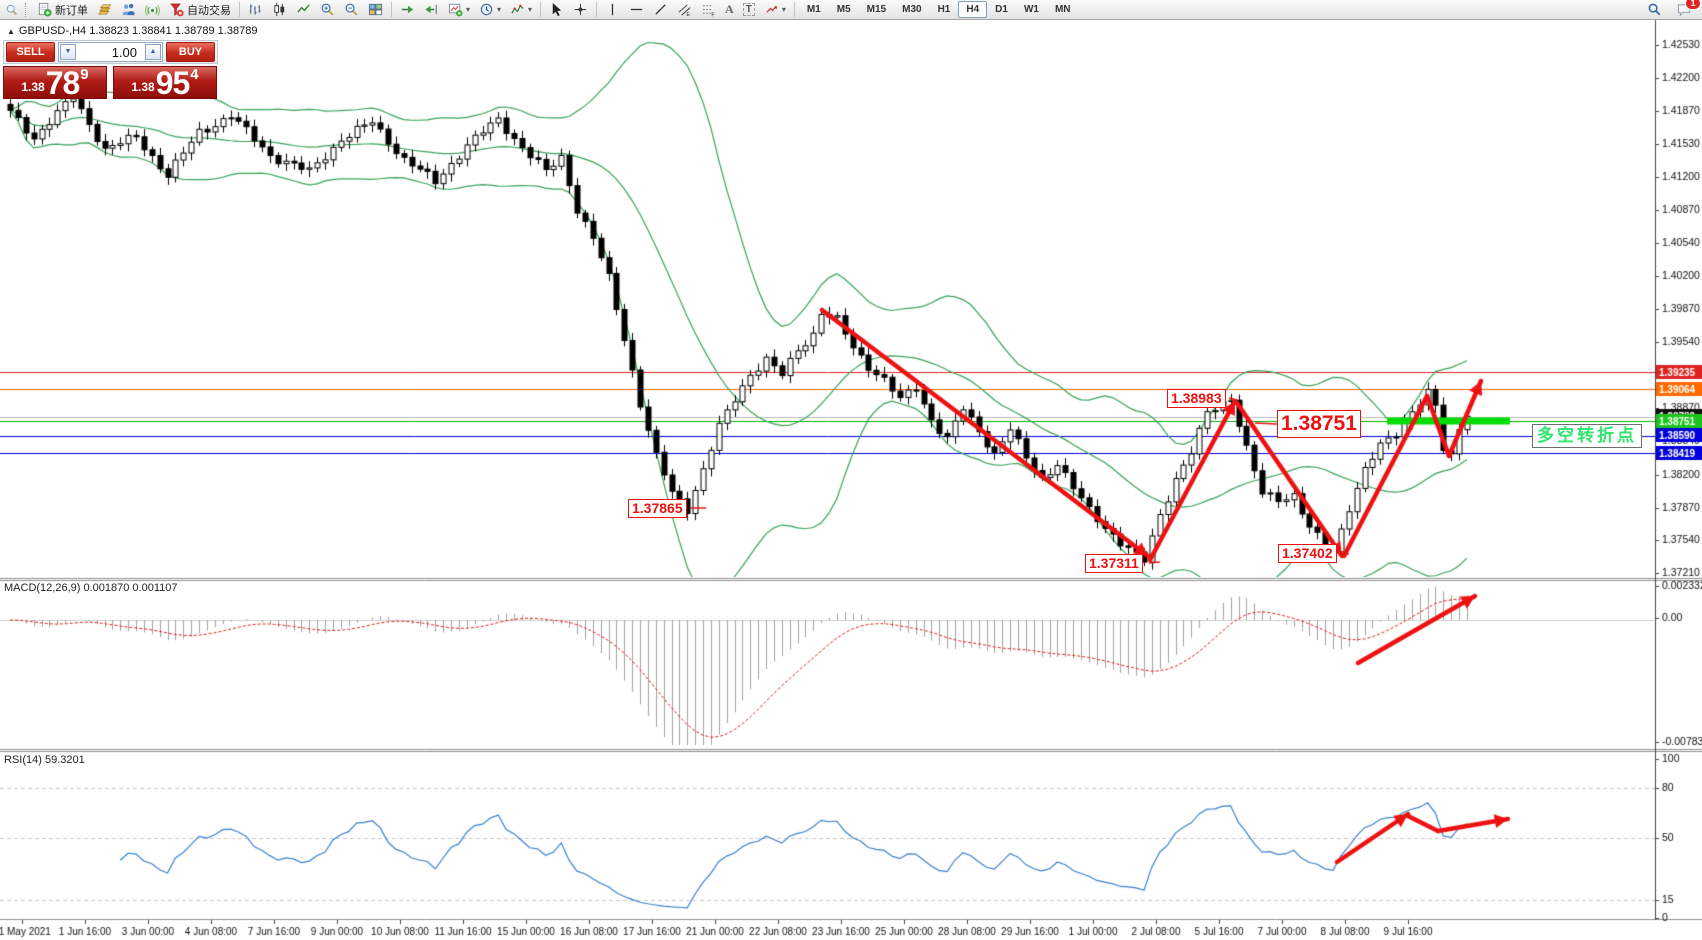 The width and height of the screenshot is (1702, 940). I want to click on toolbar-grip, so click(27, 9).